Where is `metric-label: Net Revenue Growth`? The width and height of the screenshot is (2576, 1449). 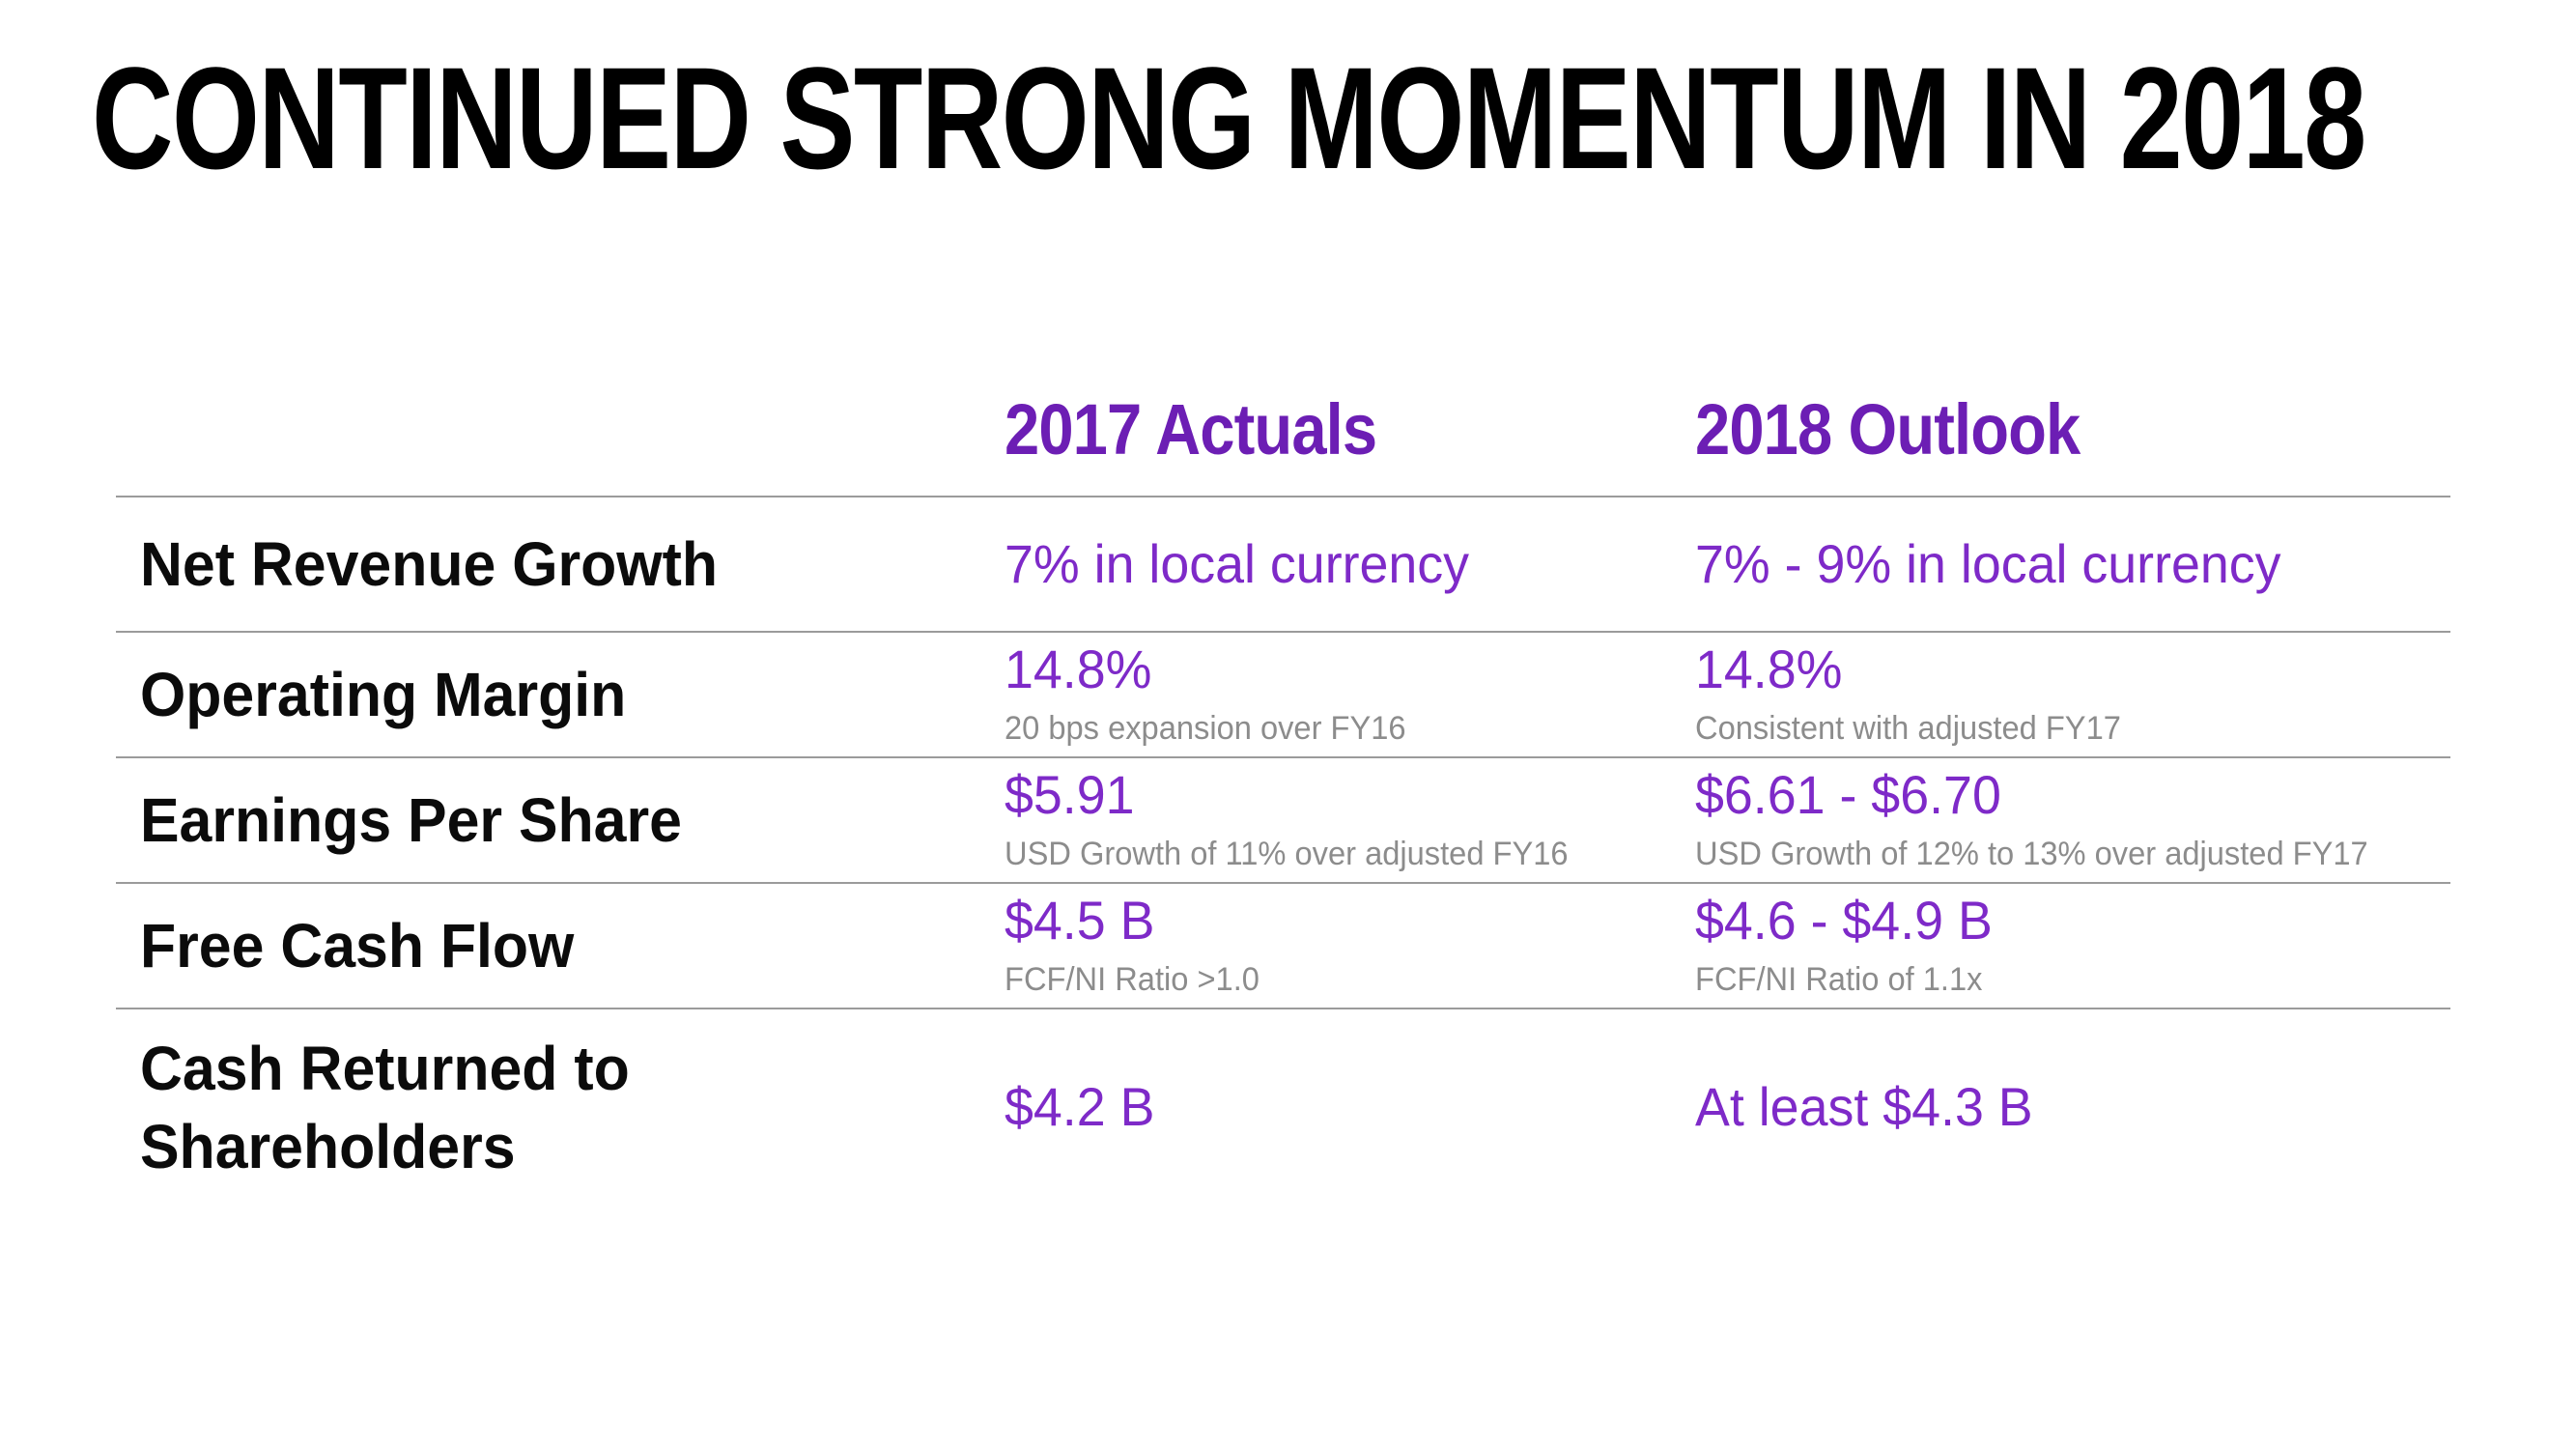
metric-label: Net Revenue Growth is located at coordinates (429, 563).